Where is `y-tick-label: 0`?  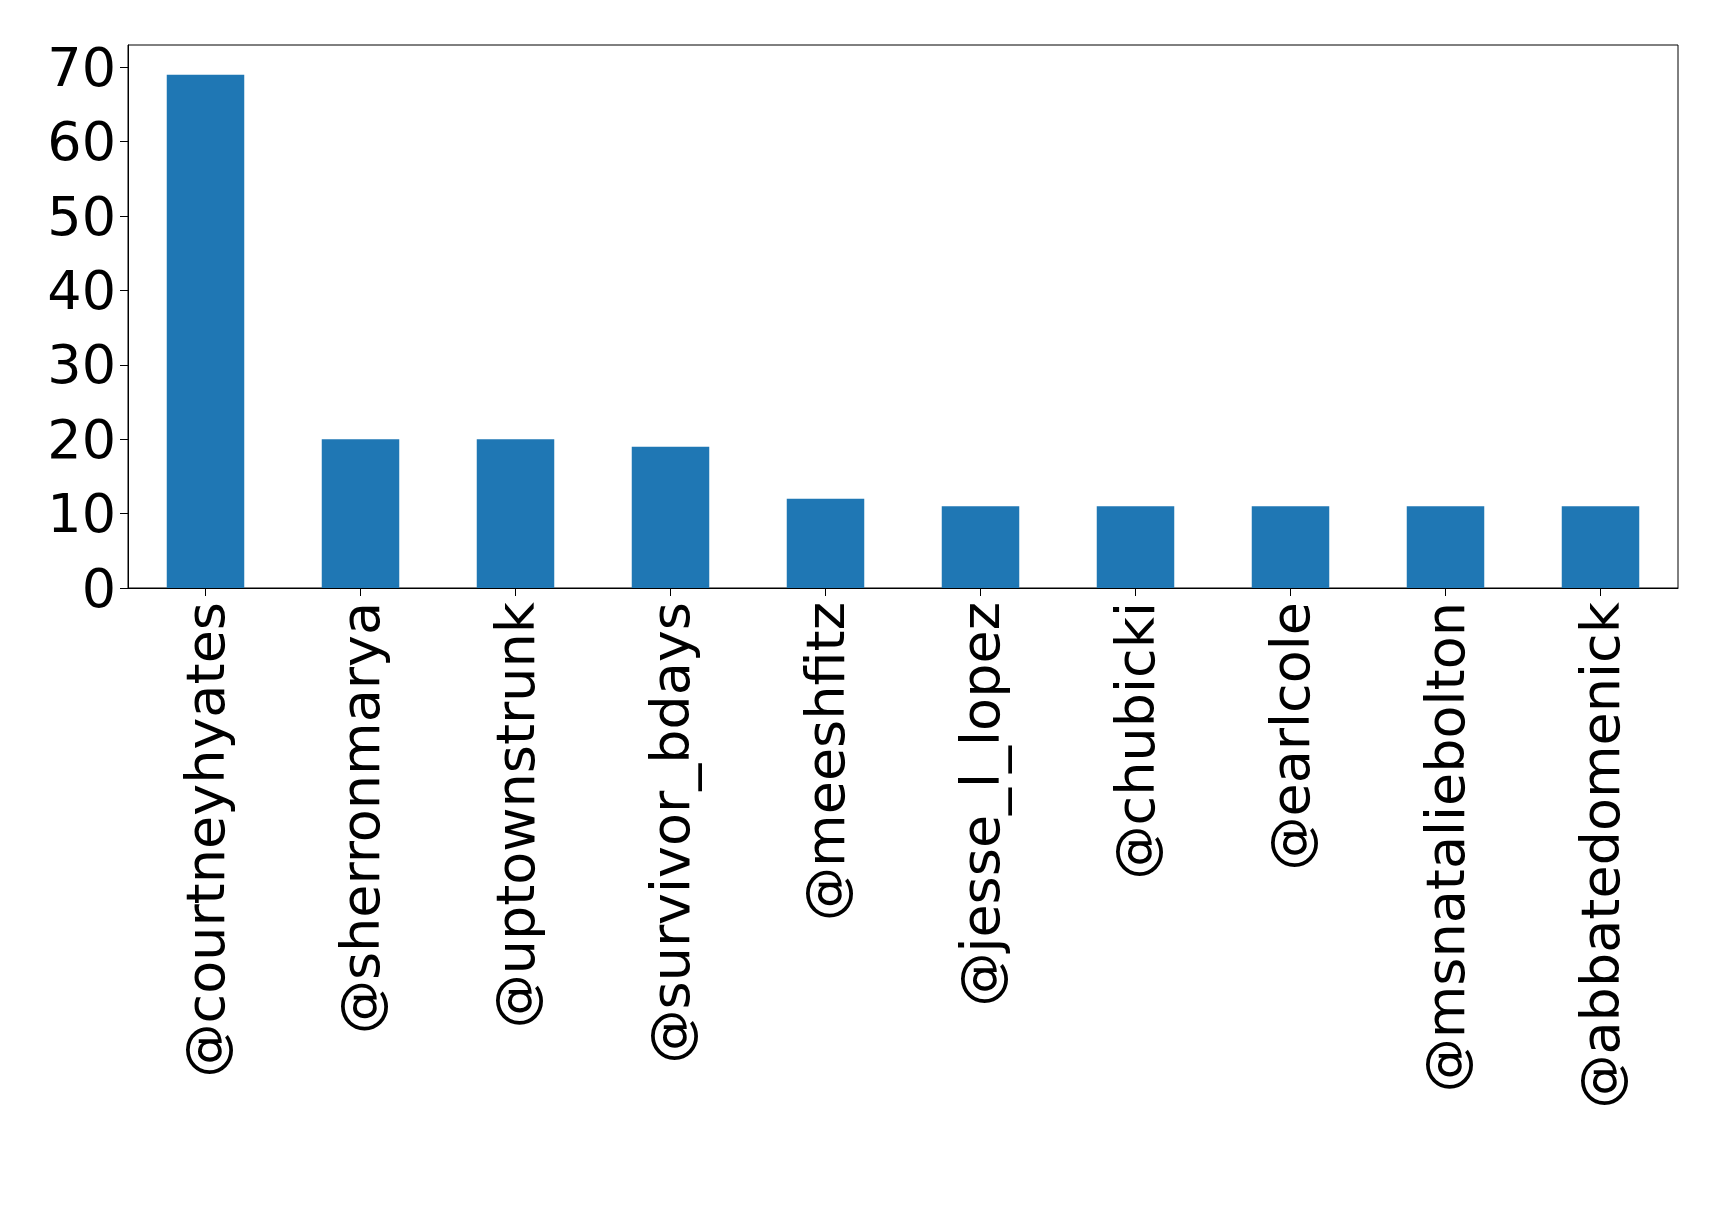
y-tick-label: 0 is located at coordinates (98, 588).